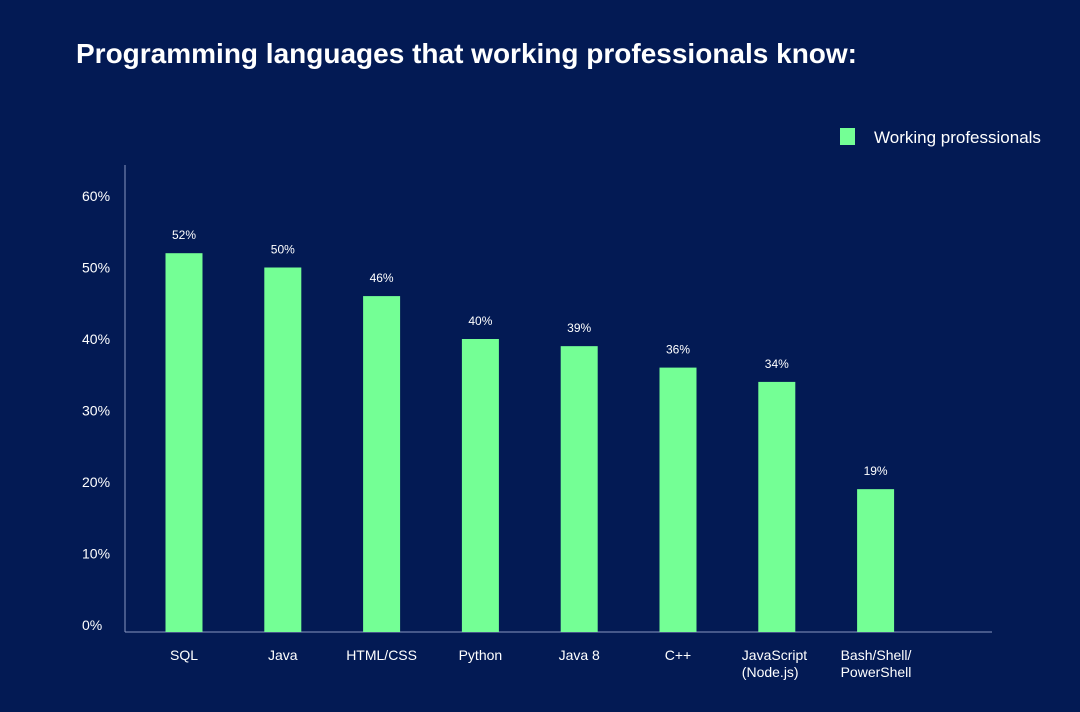 This screenshot has height=712, width=1080. I want to click on bar-value-label: 34%, so click(777, 364).